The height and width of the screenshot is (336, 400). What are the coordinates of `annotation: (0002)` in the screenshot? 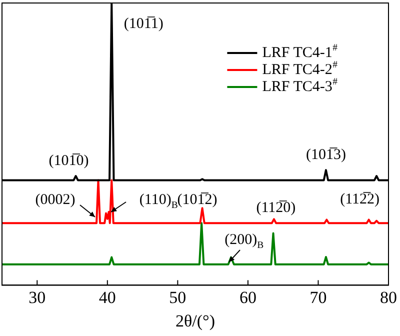 It's located at (55, 200).